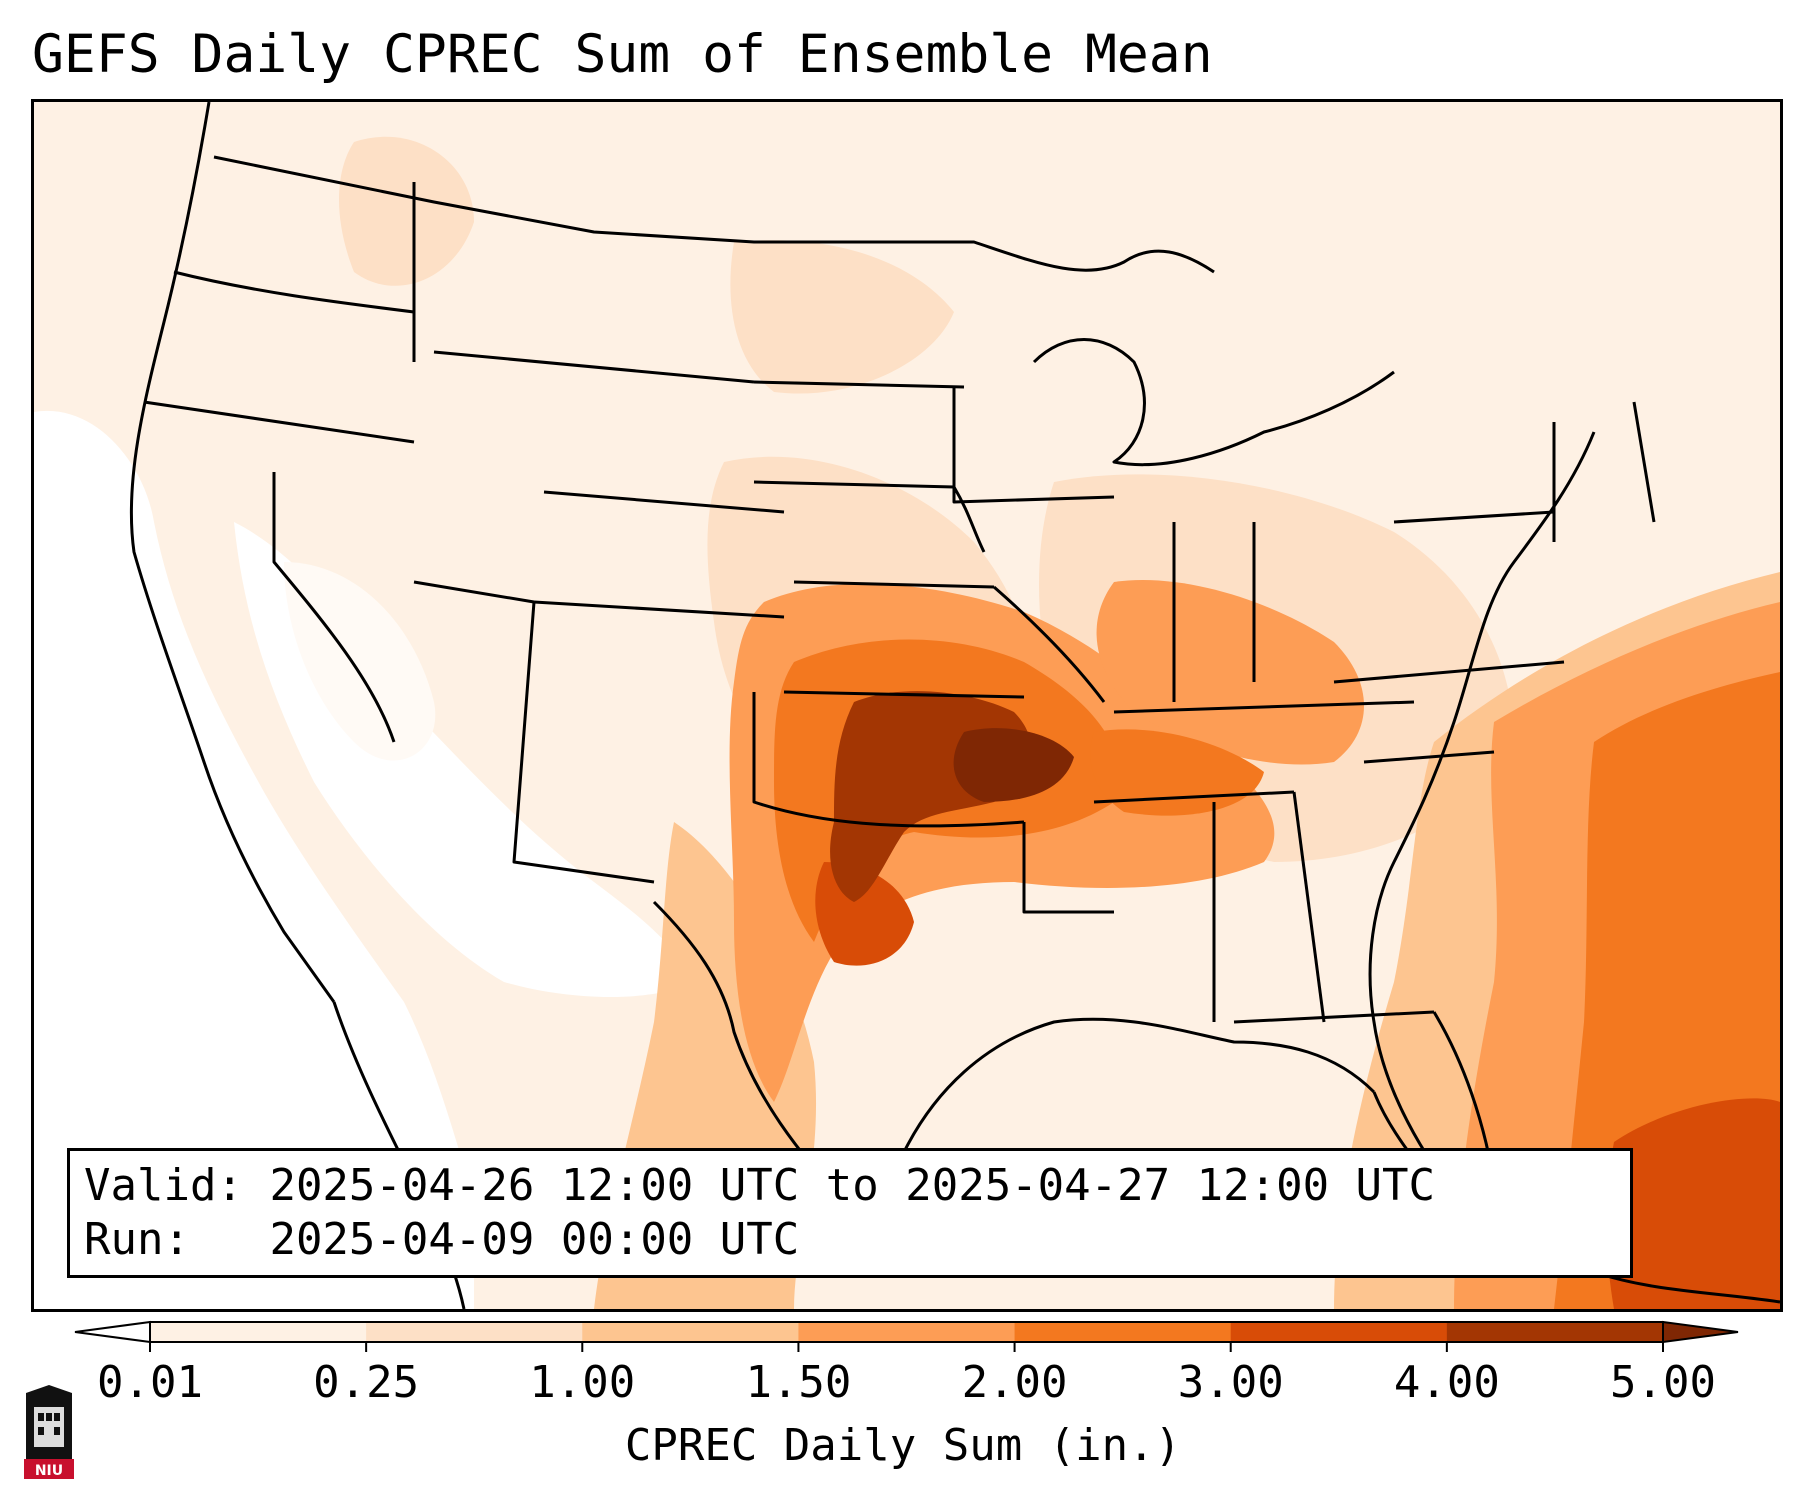 The image size is (1803, 1500). What do you see at coordinates (1013, 765) in the screenshot?
I see `precip-max-peak` at bounding box center [1013, 765].